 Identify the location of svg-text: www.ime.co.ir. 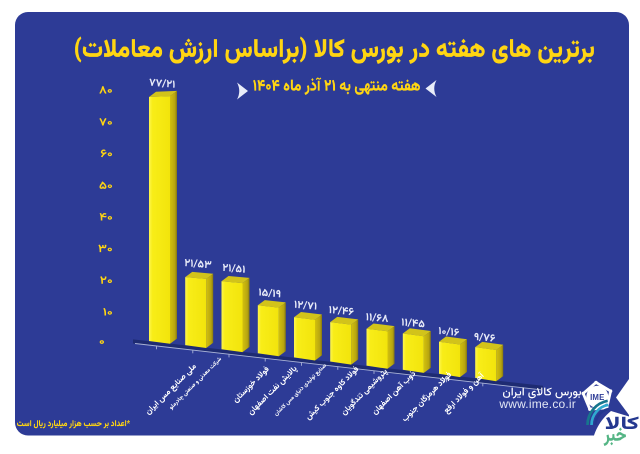
(537, 404).